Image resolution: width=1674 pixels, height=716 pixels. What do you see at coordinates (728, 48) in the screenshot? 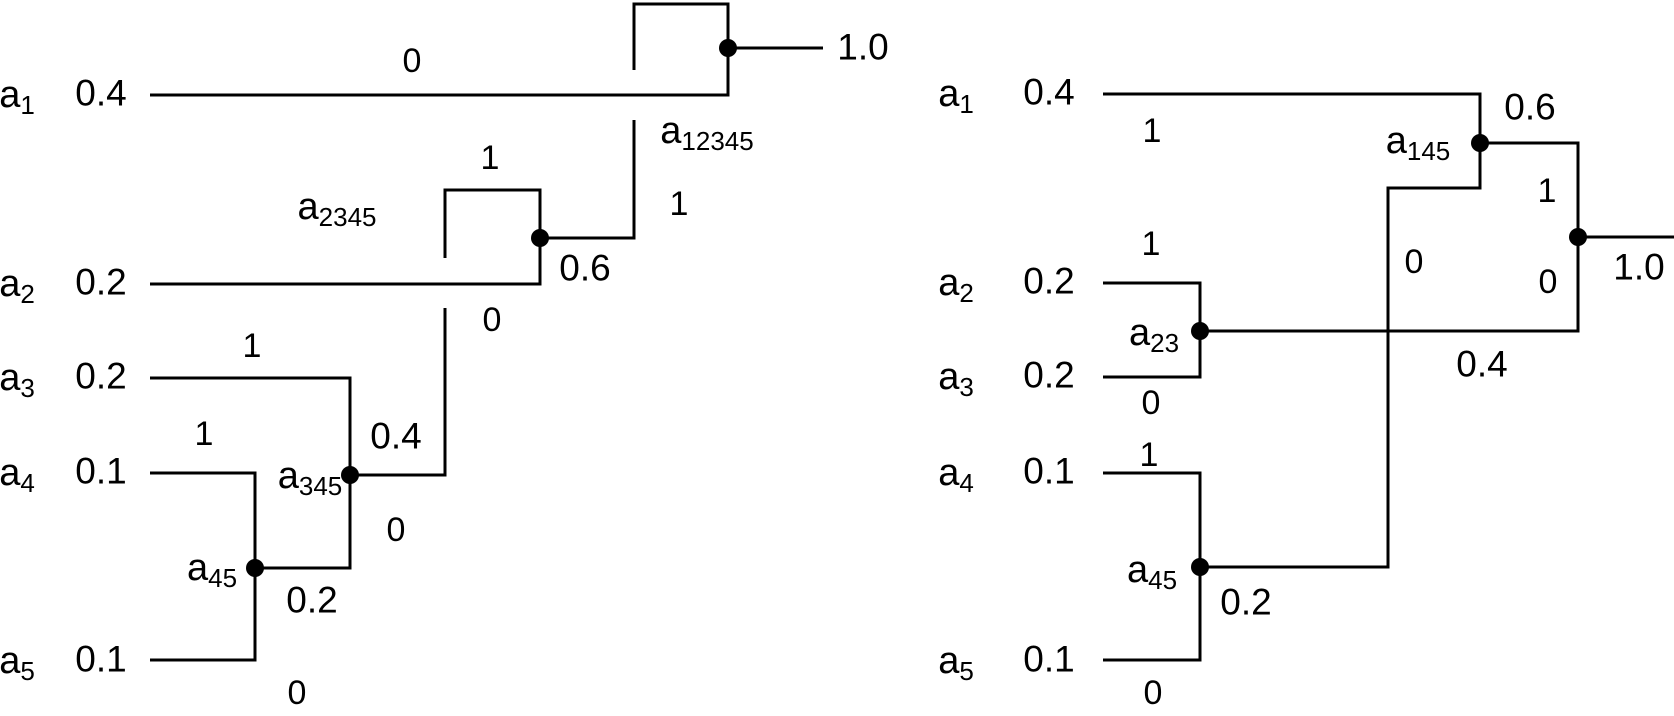
I see `left-root-node-dot` at bounding box center [728, 48].